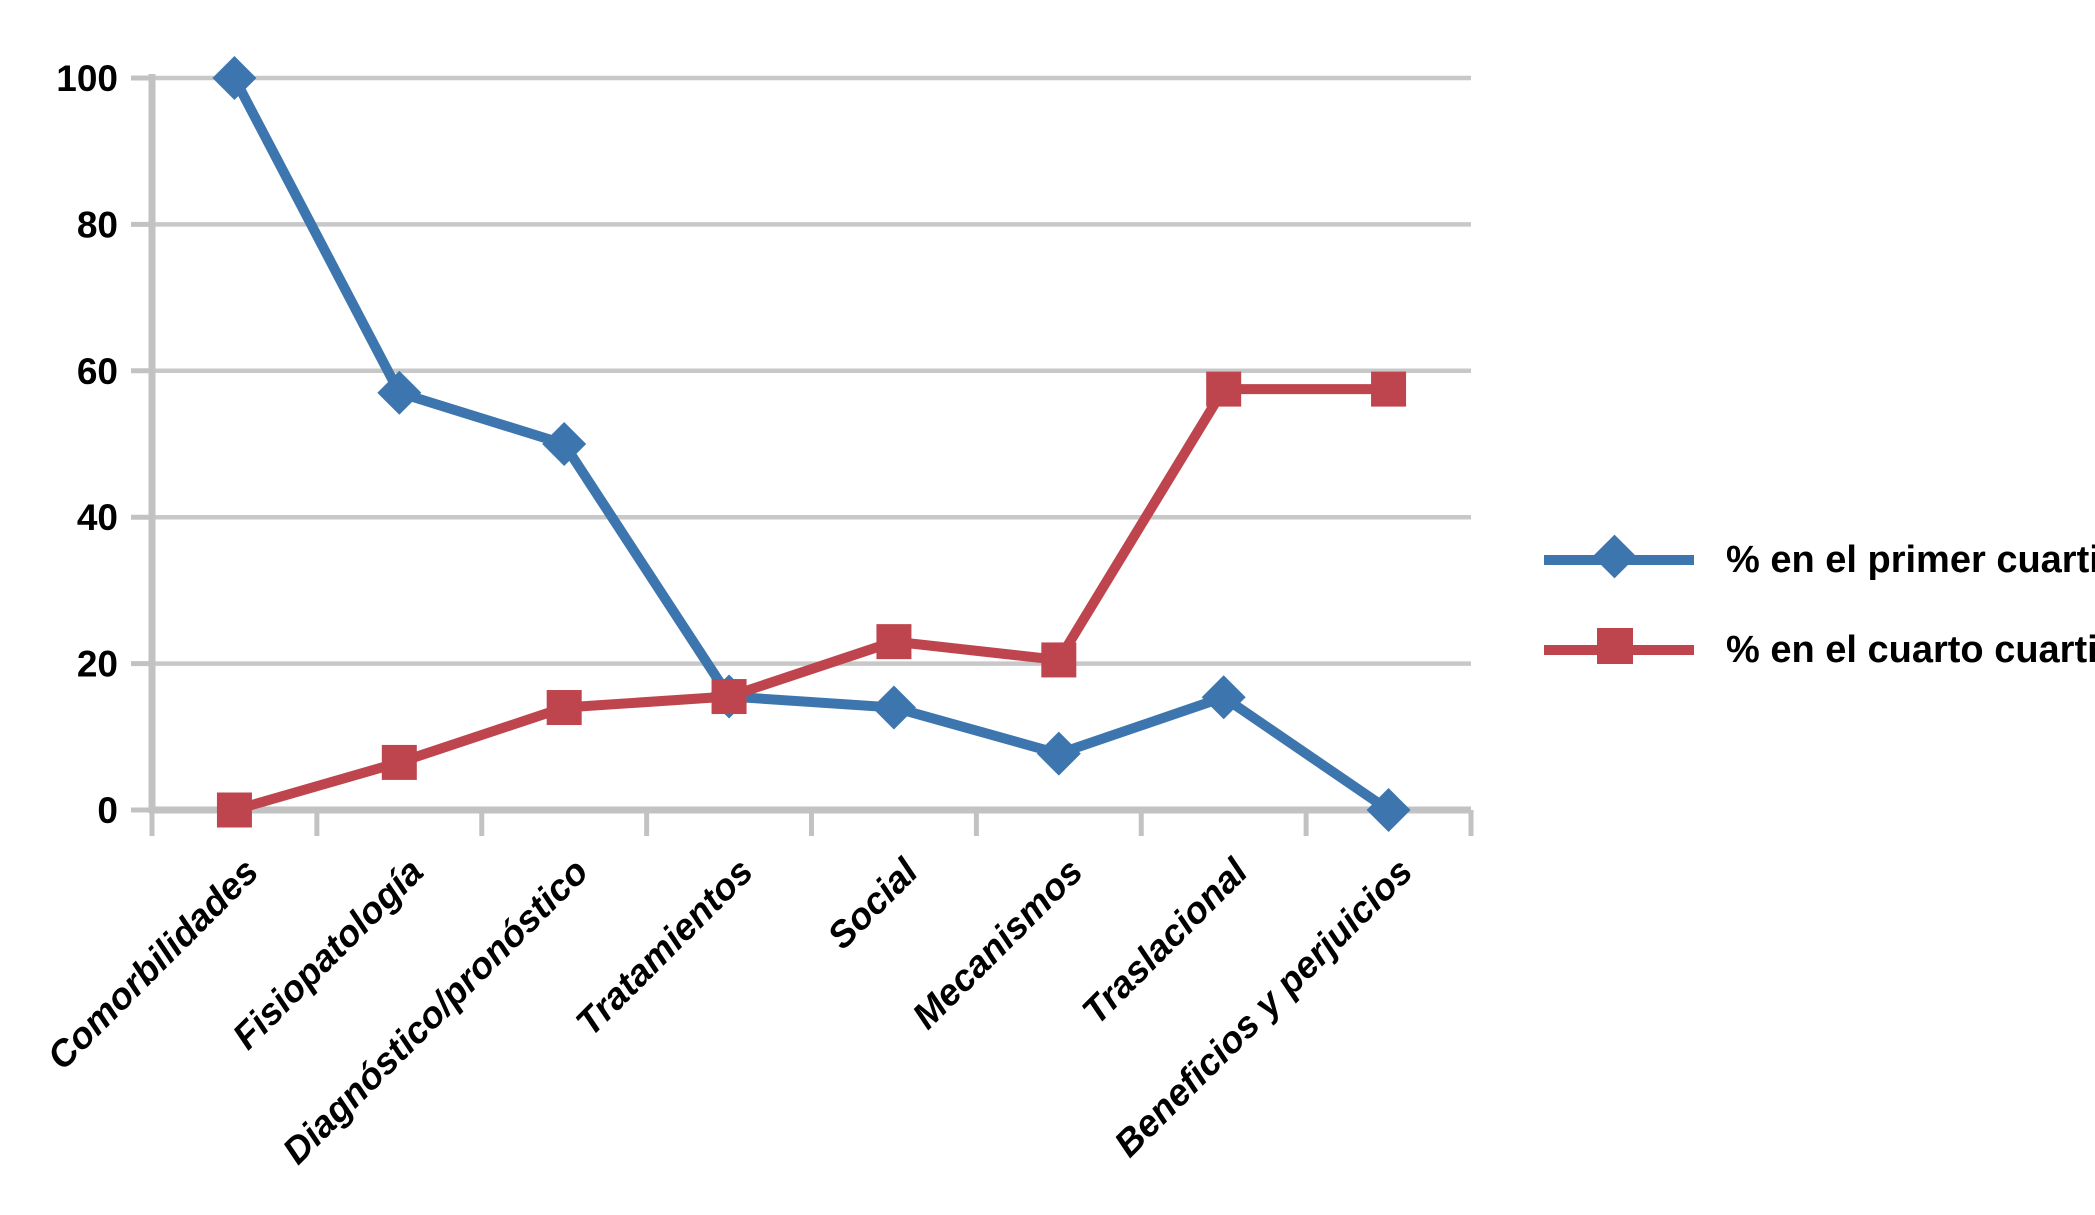  I want to click on x-axis-label-4: Social, so click(873, 903).